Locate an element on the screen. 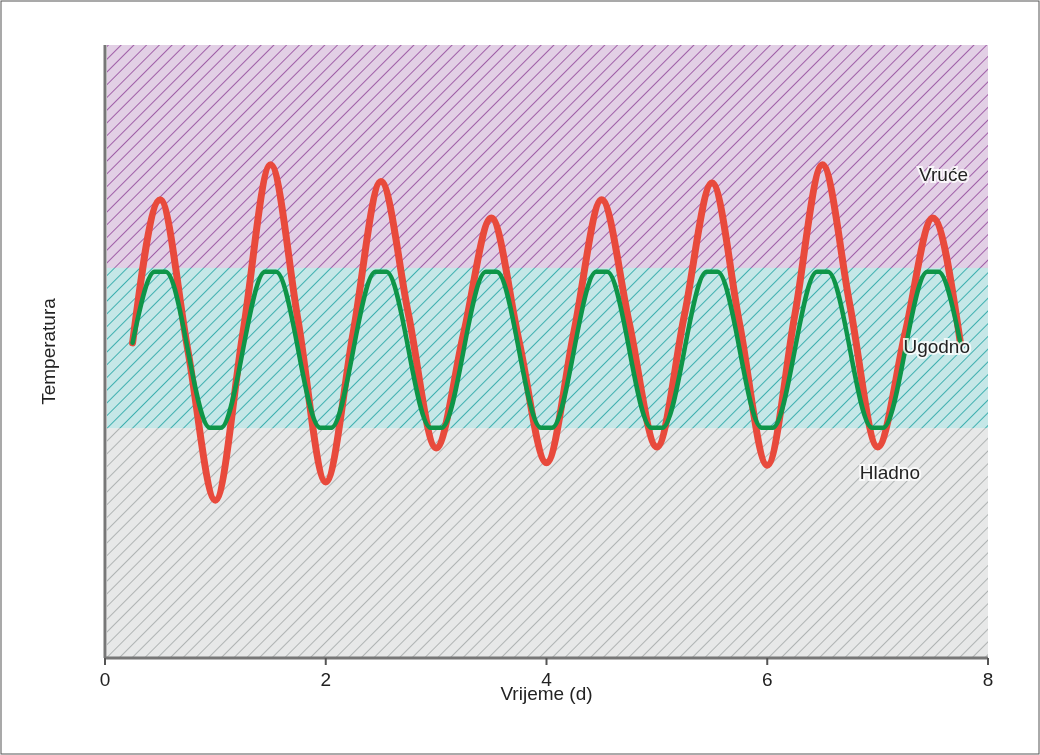  x-tick-label: 8 is located at coordinates (988, 679).